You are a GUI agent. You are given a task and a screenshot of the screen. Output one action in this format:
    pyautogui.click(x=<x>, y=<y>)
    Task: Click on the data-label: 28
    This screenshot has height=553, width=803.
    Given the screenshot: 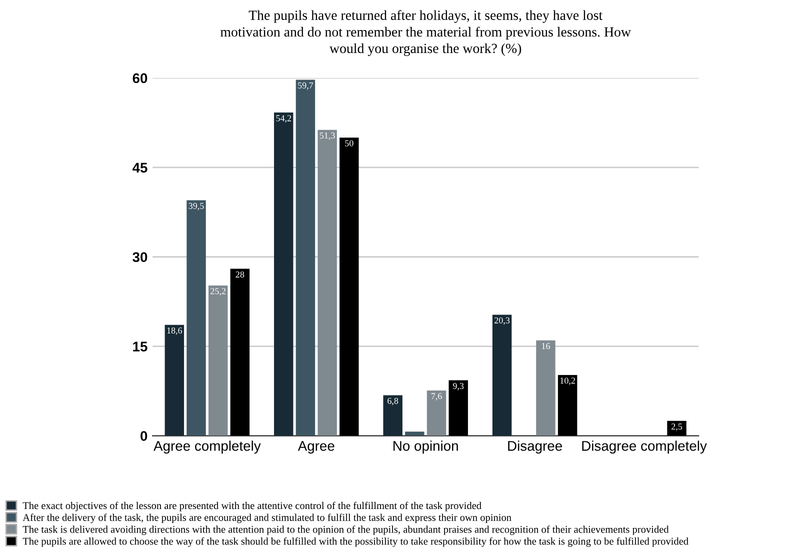 What is the action you would take?
    pyautogui.click(x=240, y=274)
    